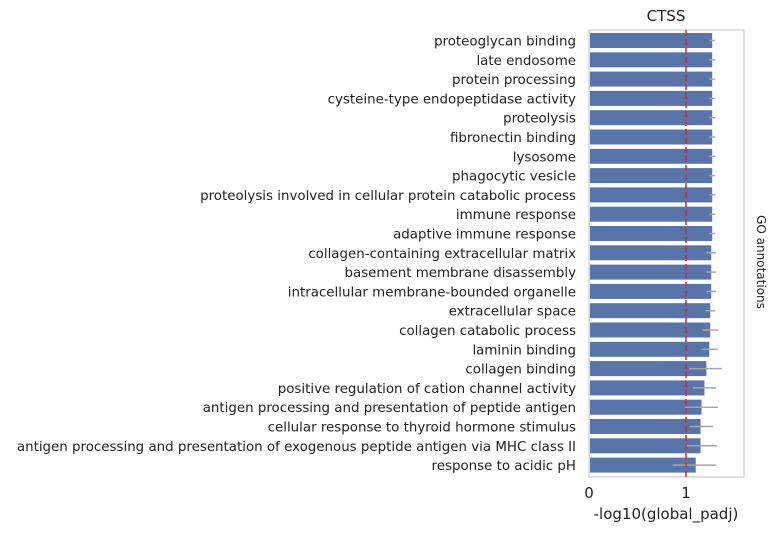 The width and height of the screenshot is (774, 536). Describe the element at coordinates (512, 312) in the screenshot. I see `category-label: extracellular space` at that location.